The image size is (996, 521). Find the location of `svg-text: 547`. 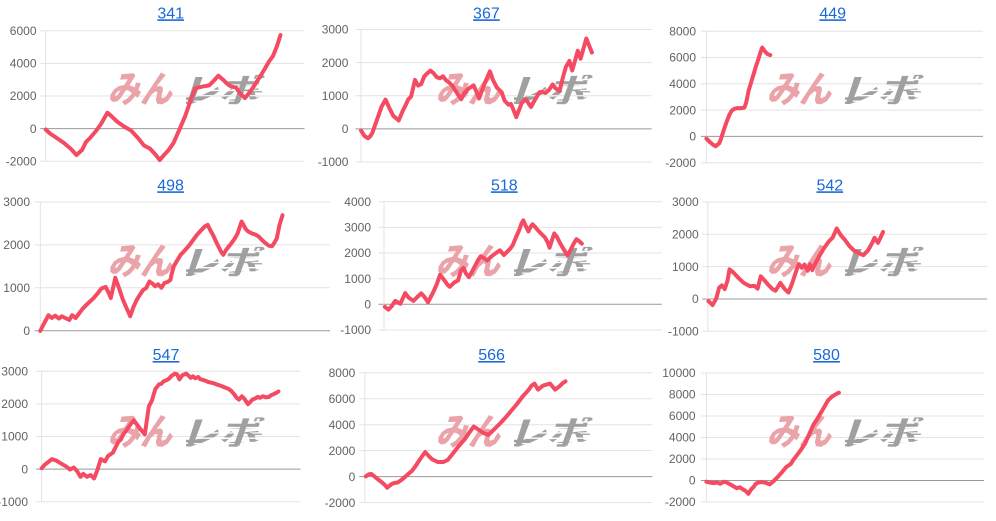

svg-text: 547 is located at coordinates (166, 355).